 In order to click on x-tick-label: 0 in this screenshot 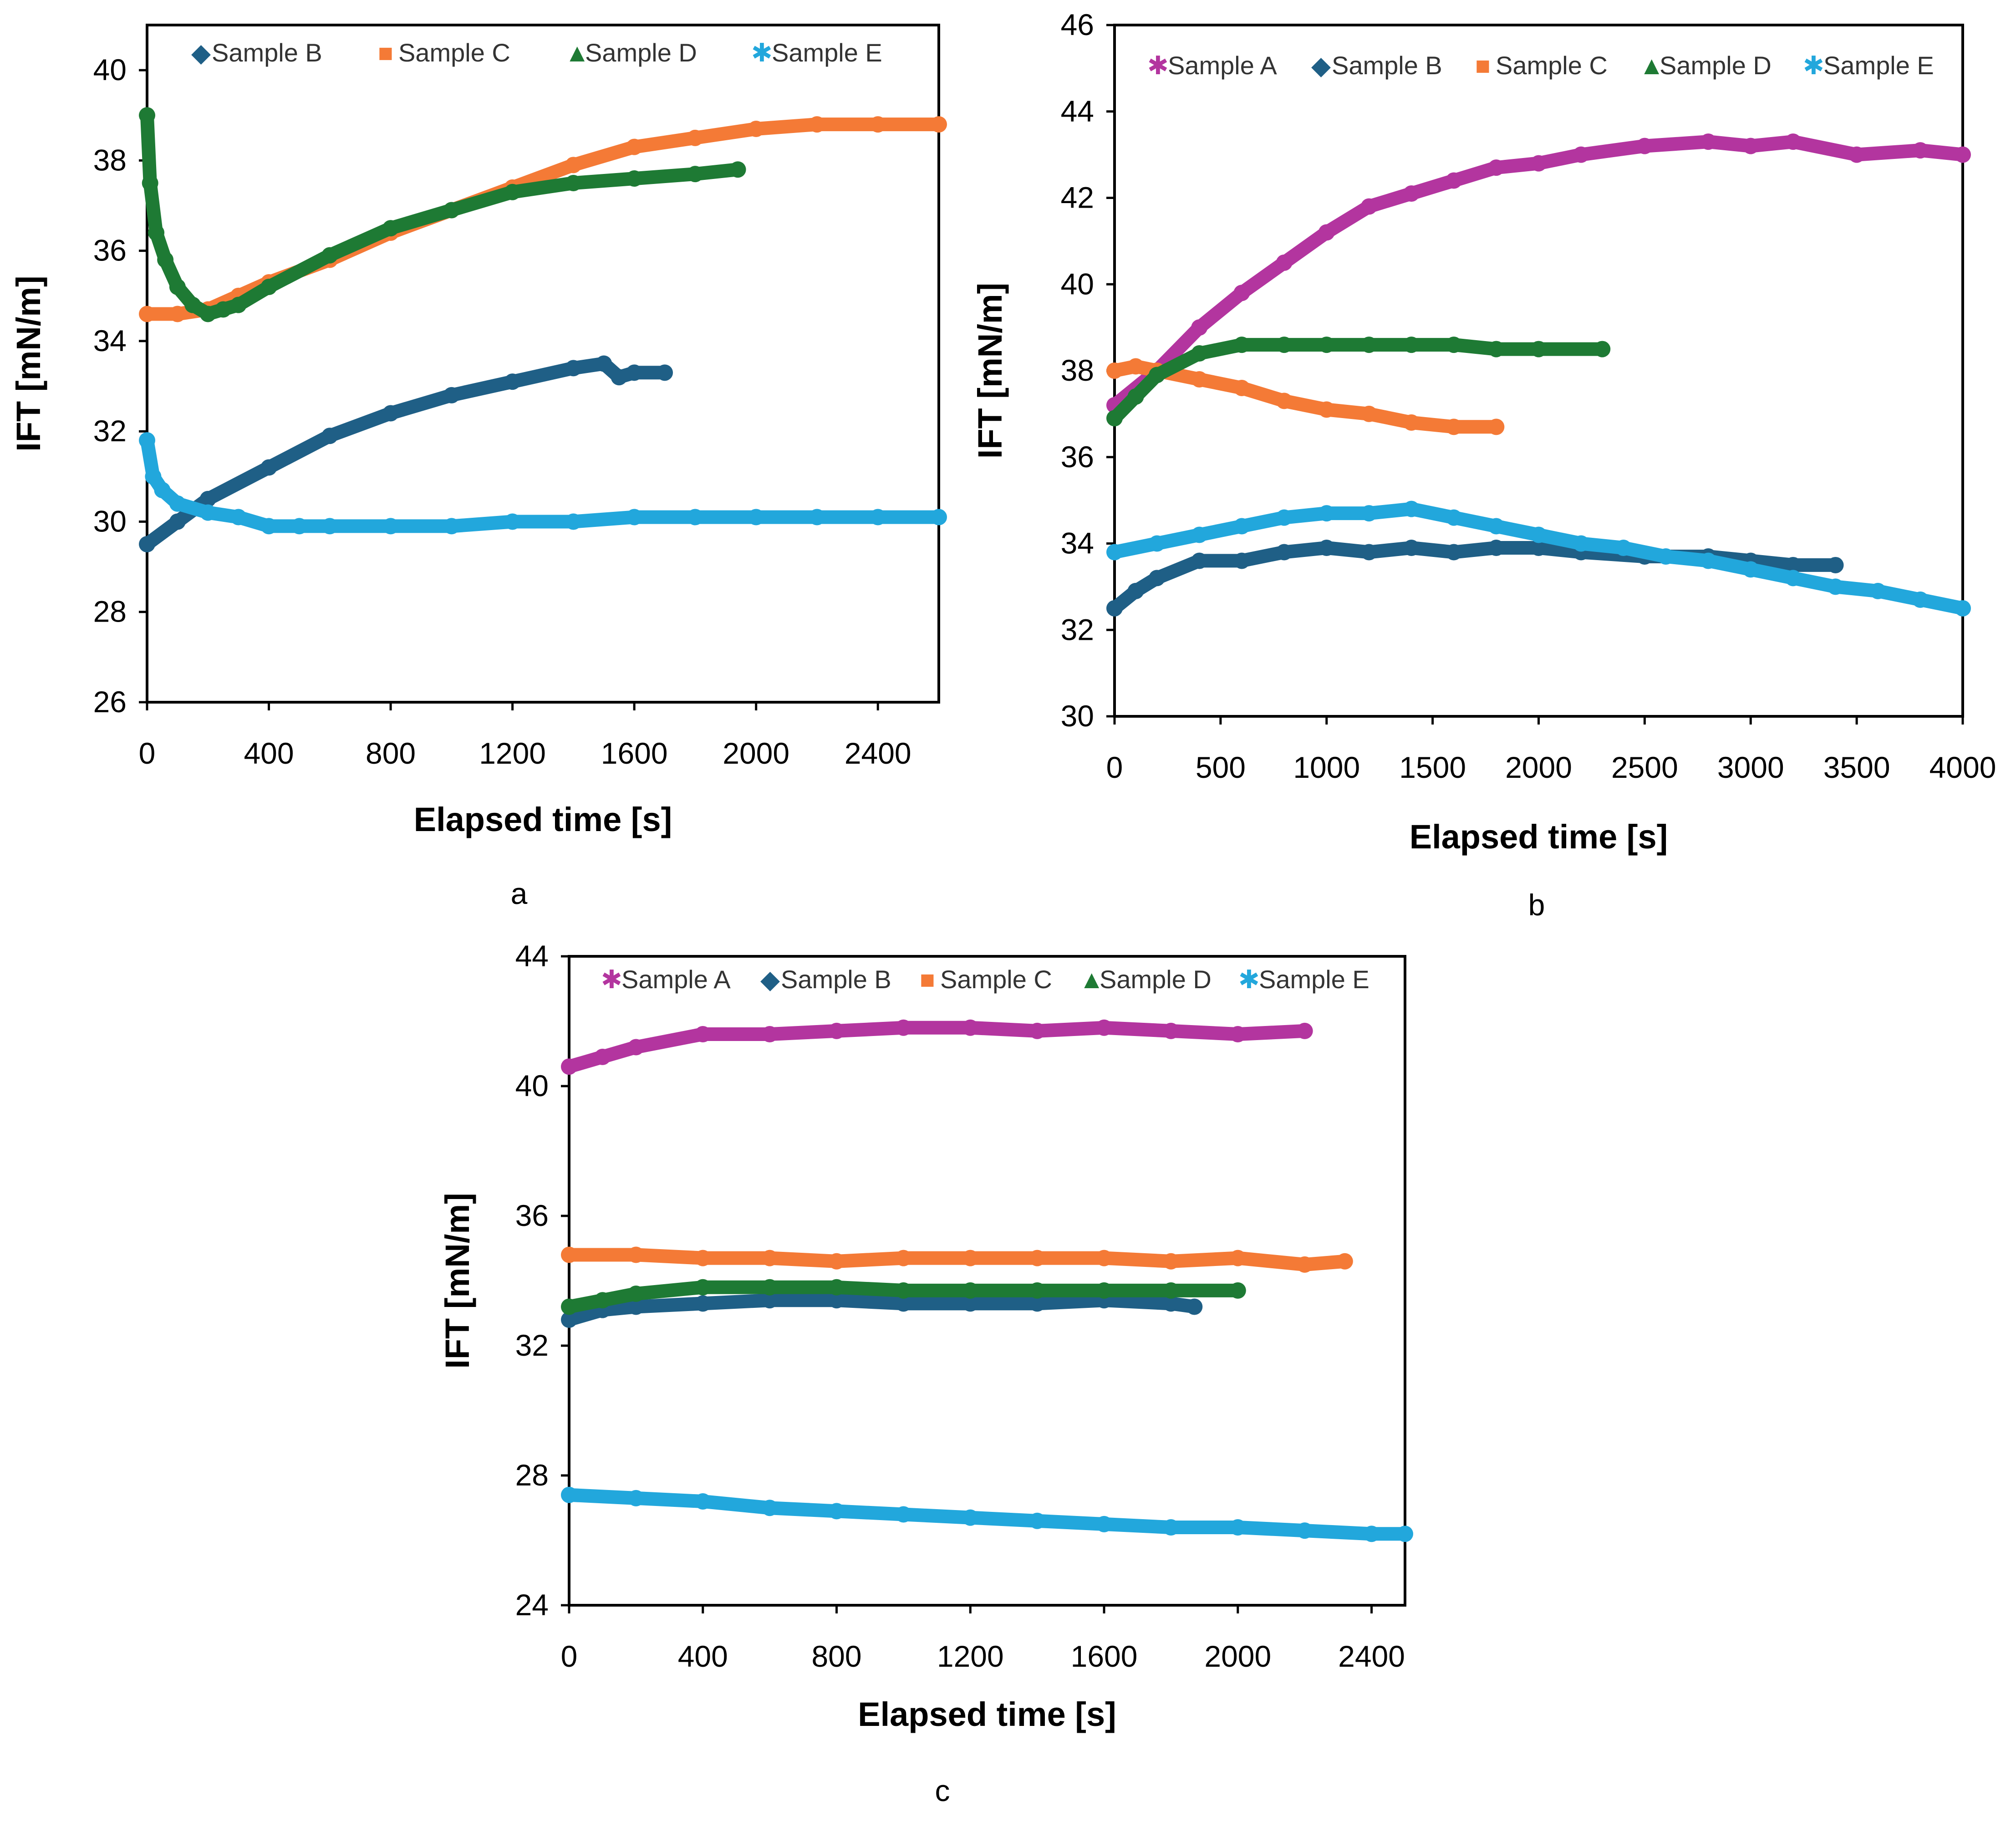, I will do `click(148, 753)`.